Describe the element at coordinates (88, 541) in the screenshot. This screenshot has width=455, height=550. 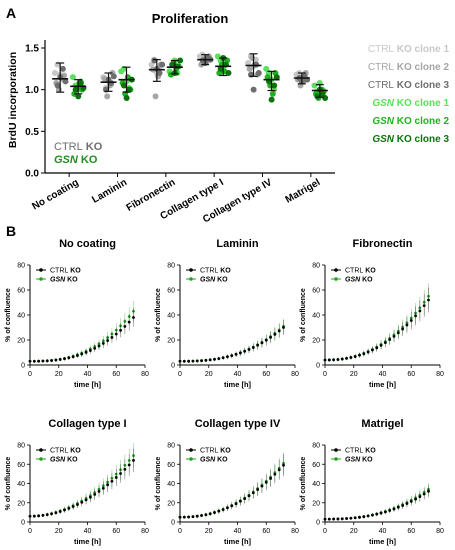
I see `x-axis-label: time [h]` at that location.